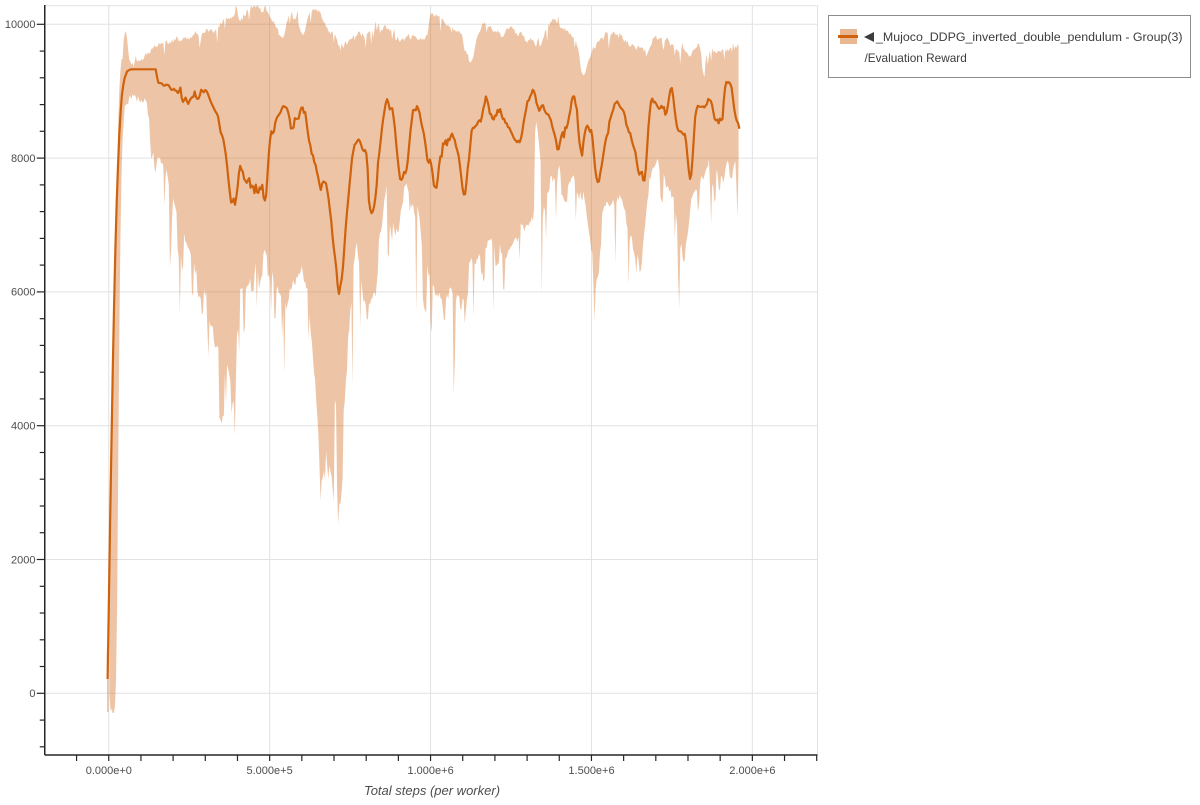  What do you see at coordinates (20, 25) in the screenshot?
I see `svg-text: 10000` at bounding box center [20, 25].